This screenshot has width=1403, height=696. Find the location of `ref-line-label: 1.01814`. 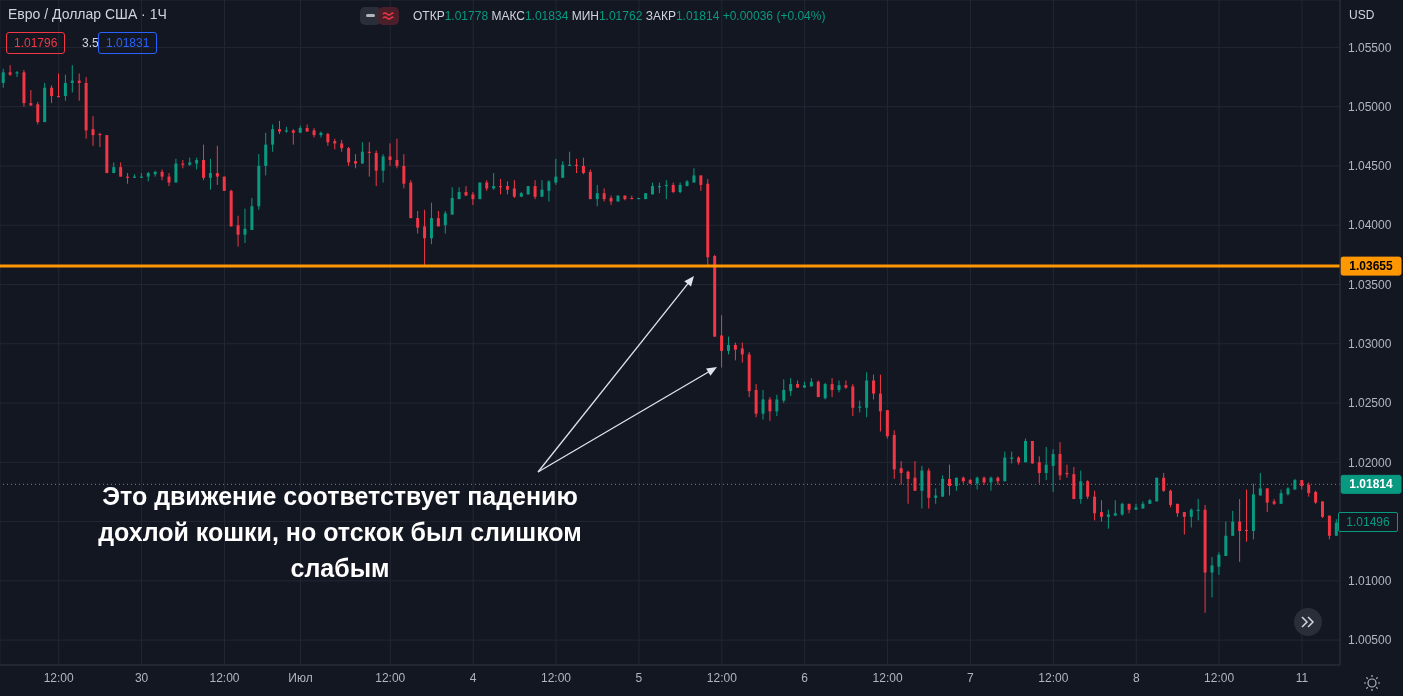

ref-line-label: 1.01814 is located at coordinates (1371, 484).